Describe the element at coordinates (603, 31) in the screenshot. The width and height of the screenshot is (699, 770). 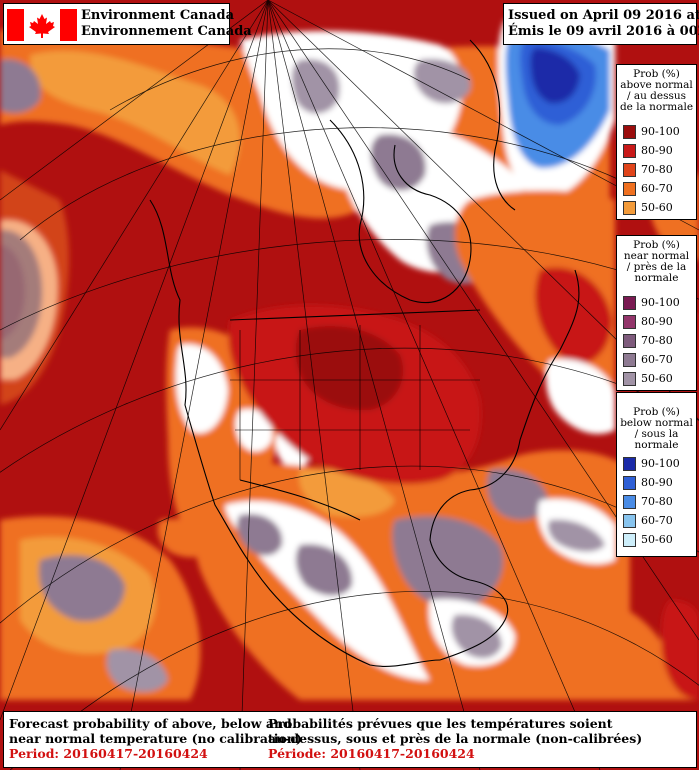
I see `issued-date-fr: Émis le 09 avril 2016 à 00Z` at that location.